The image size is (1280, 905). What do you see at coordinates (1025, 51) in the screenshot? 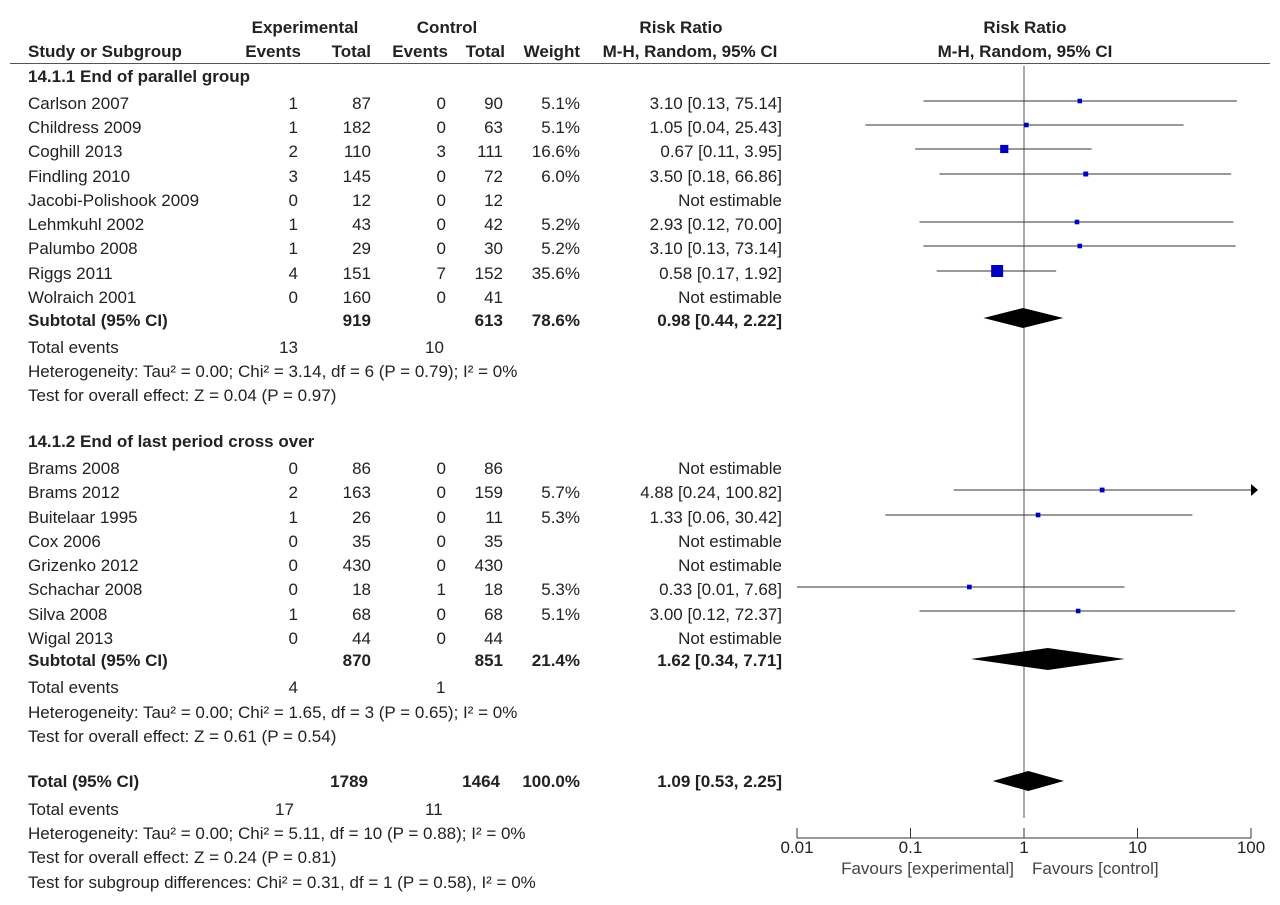
I see `plot-subheader: M-H, Random, 95% CI` at bounding box center [1025, 51].